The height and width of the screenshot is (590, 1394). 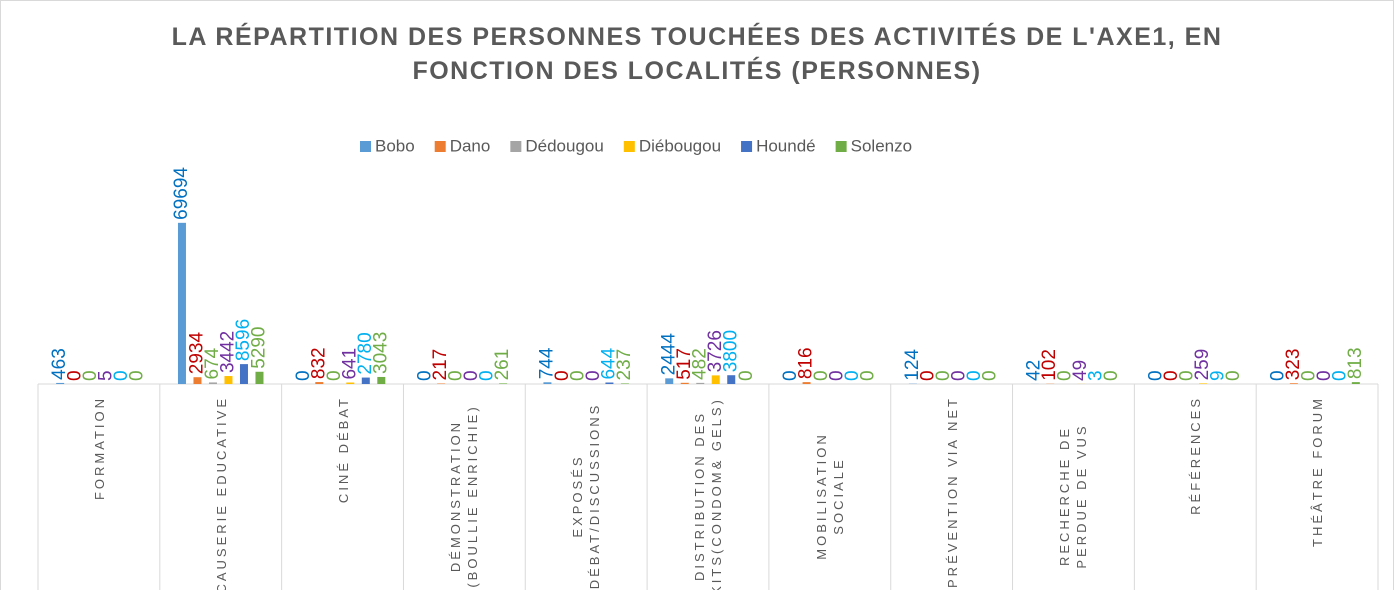 What do you see at coordinates (212, 363) in the screenshot?
I see `data-label: 674` at bounding box center [212, 363].